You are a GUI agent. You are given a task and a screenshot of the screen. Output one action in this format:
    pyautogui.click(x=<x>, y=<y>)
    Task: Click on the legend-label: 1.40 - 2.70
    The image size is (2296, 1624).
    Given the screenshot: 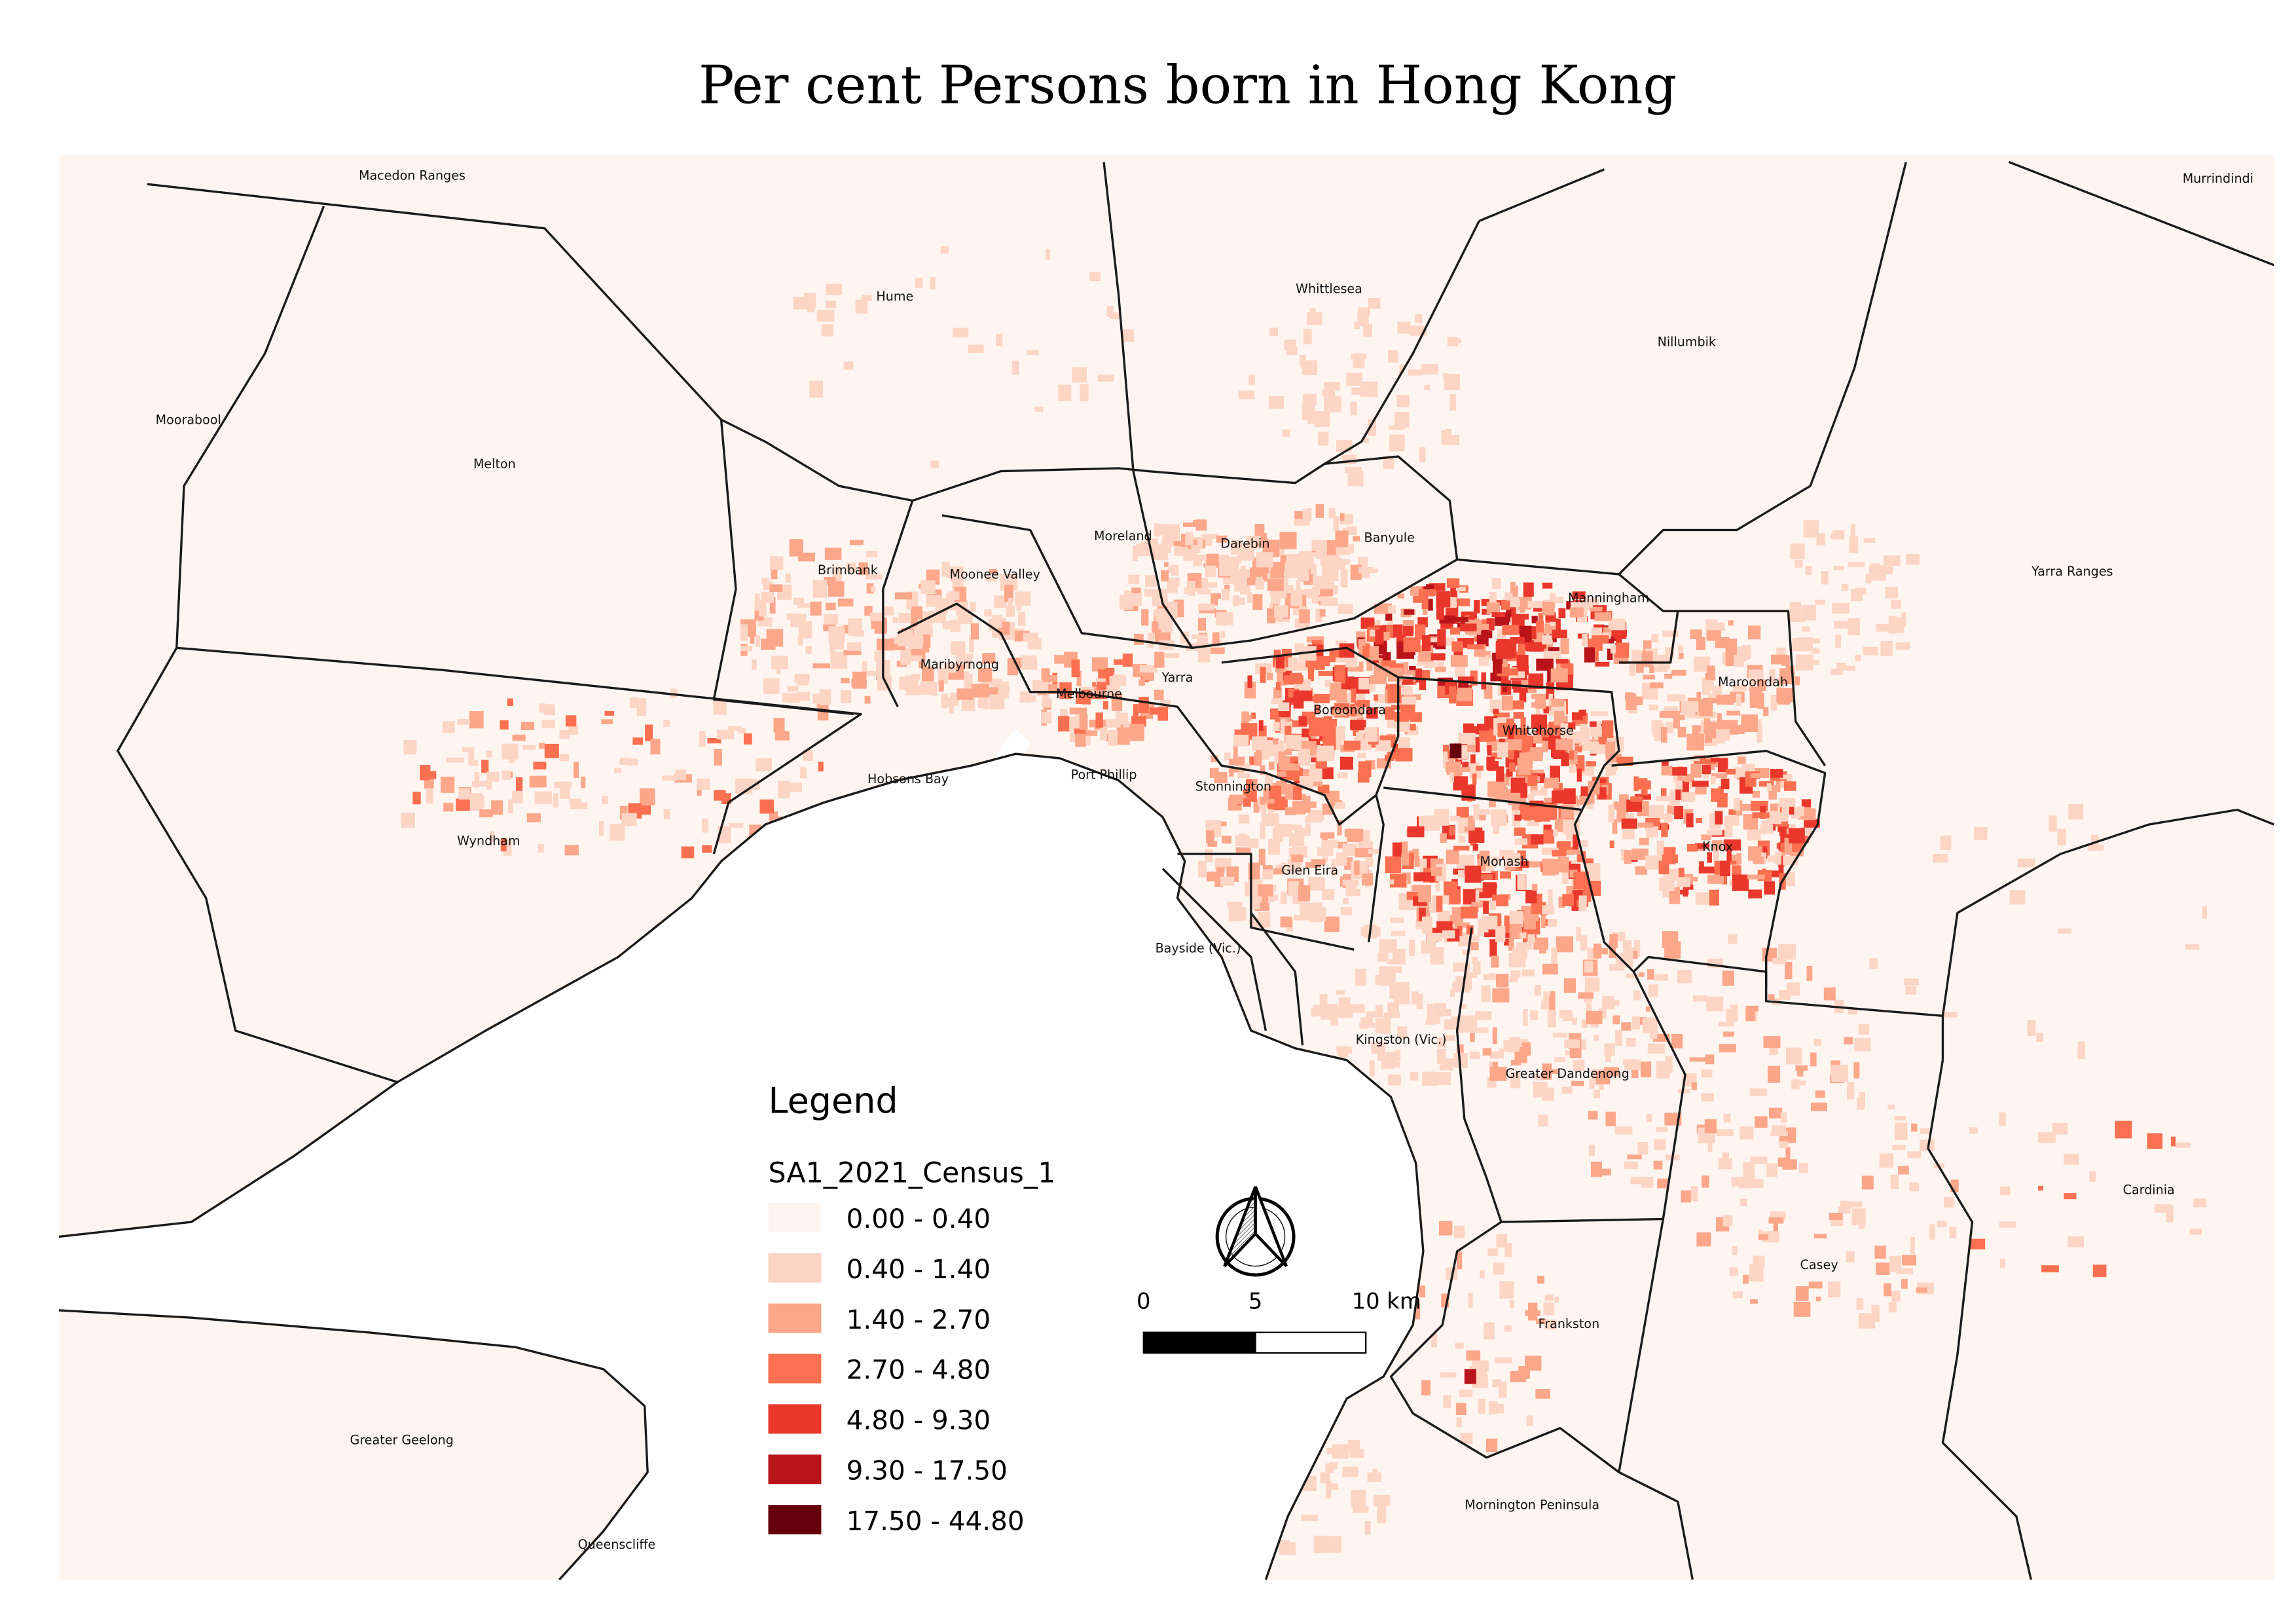 What is the action you would take?
    pyautogui.click(x=919, y=1319)
    